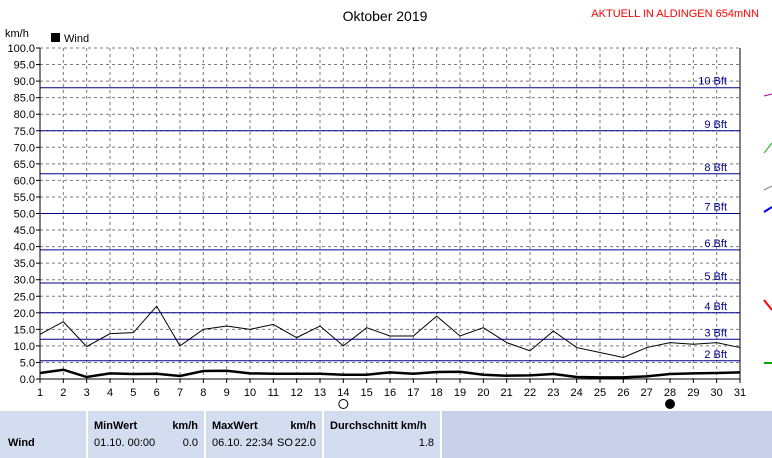  I want to click on y-tick-label: 30.0, so click(24, 281).